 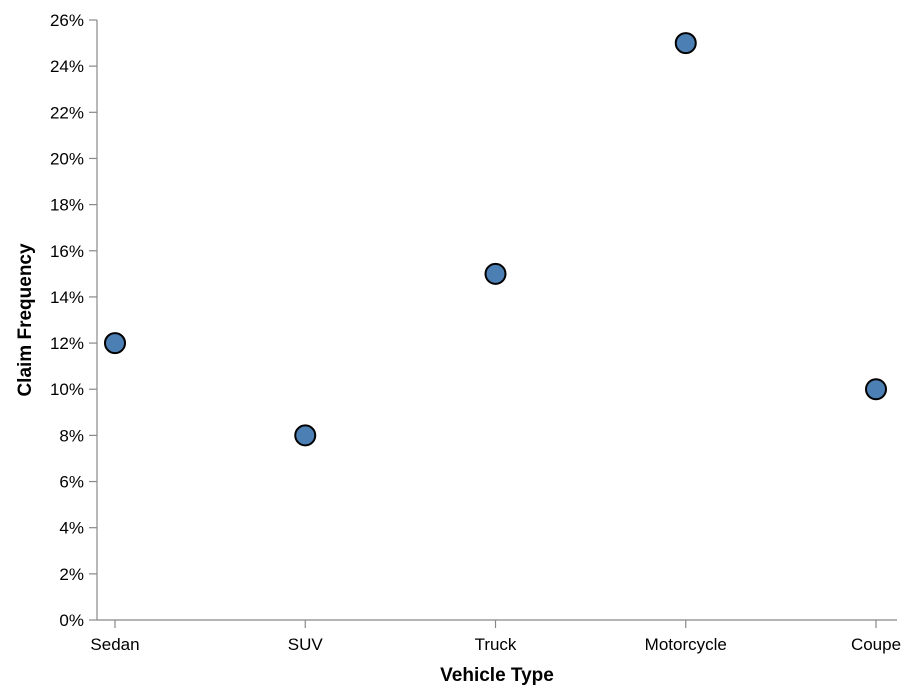 What do you see at coordinates (71, 528) in the screenshot?
I see `y-tick-label: 4%` at bounding box center [71, 528].